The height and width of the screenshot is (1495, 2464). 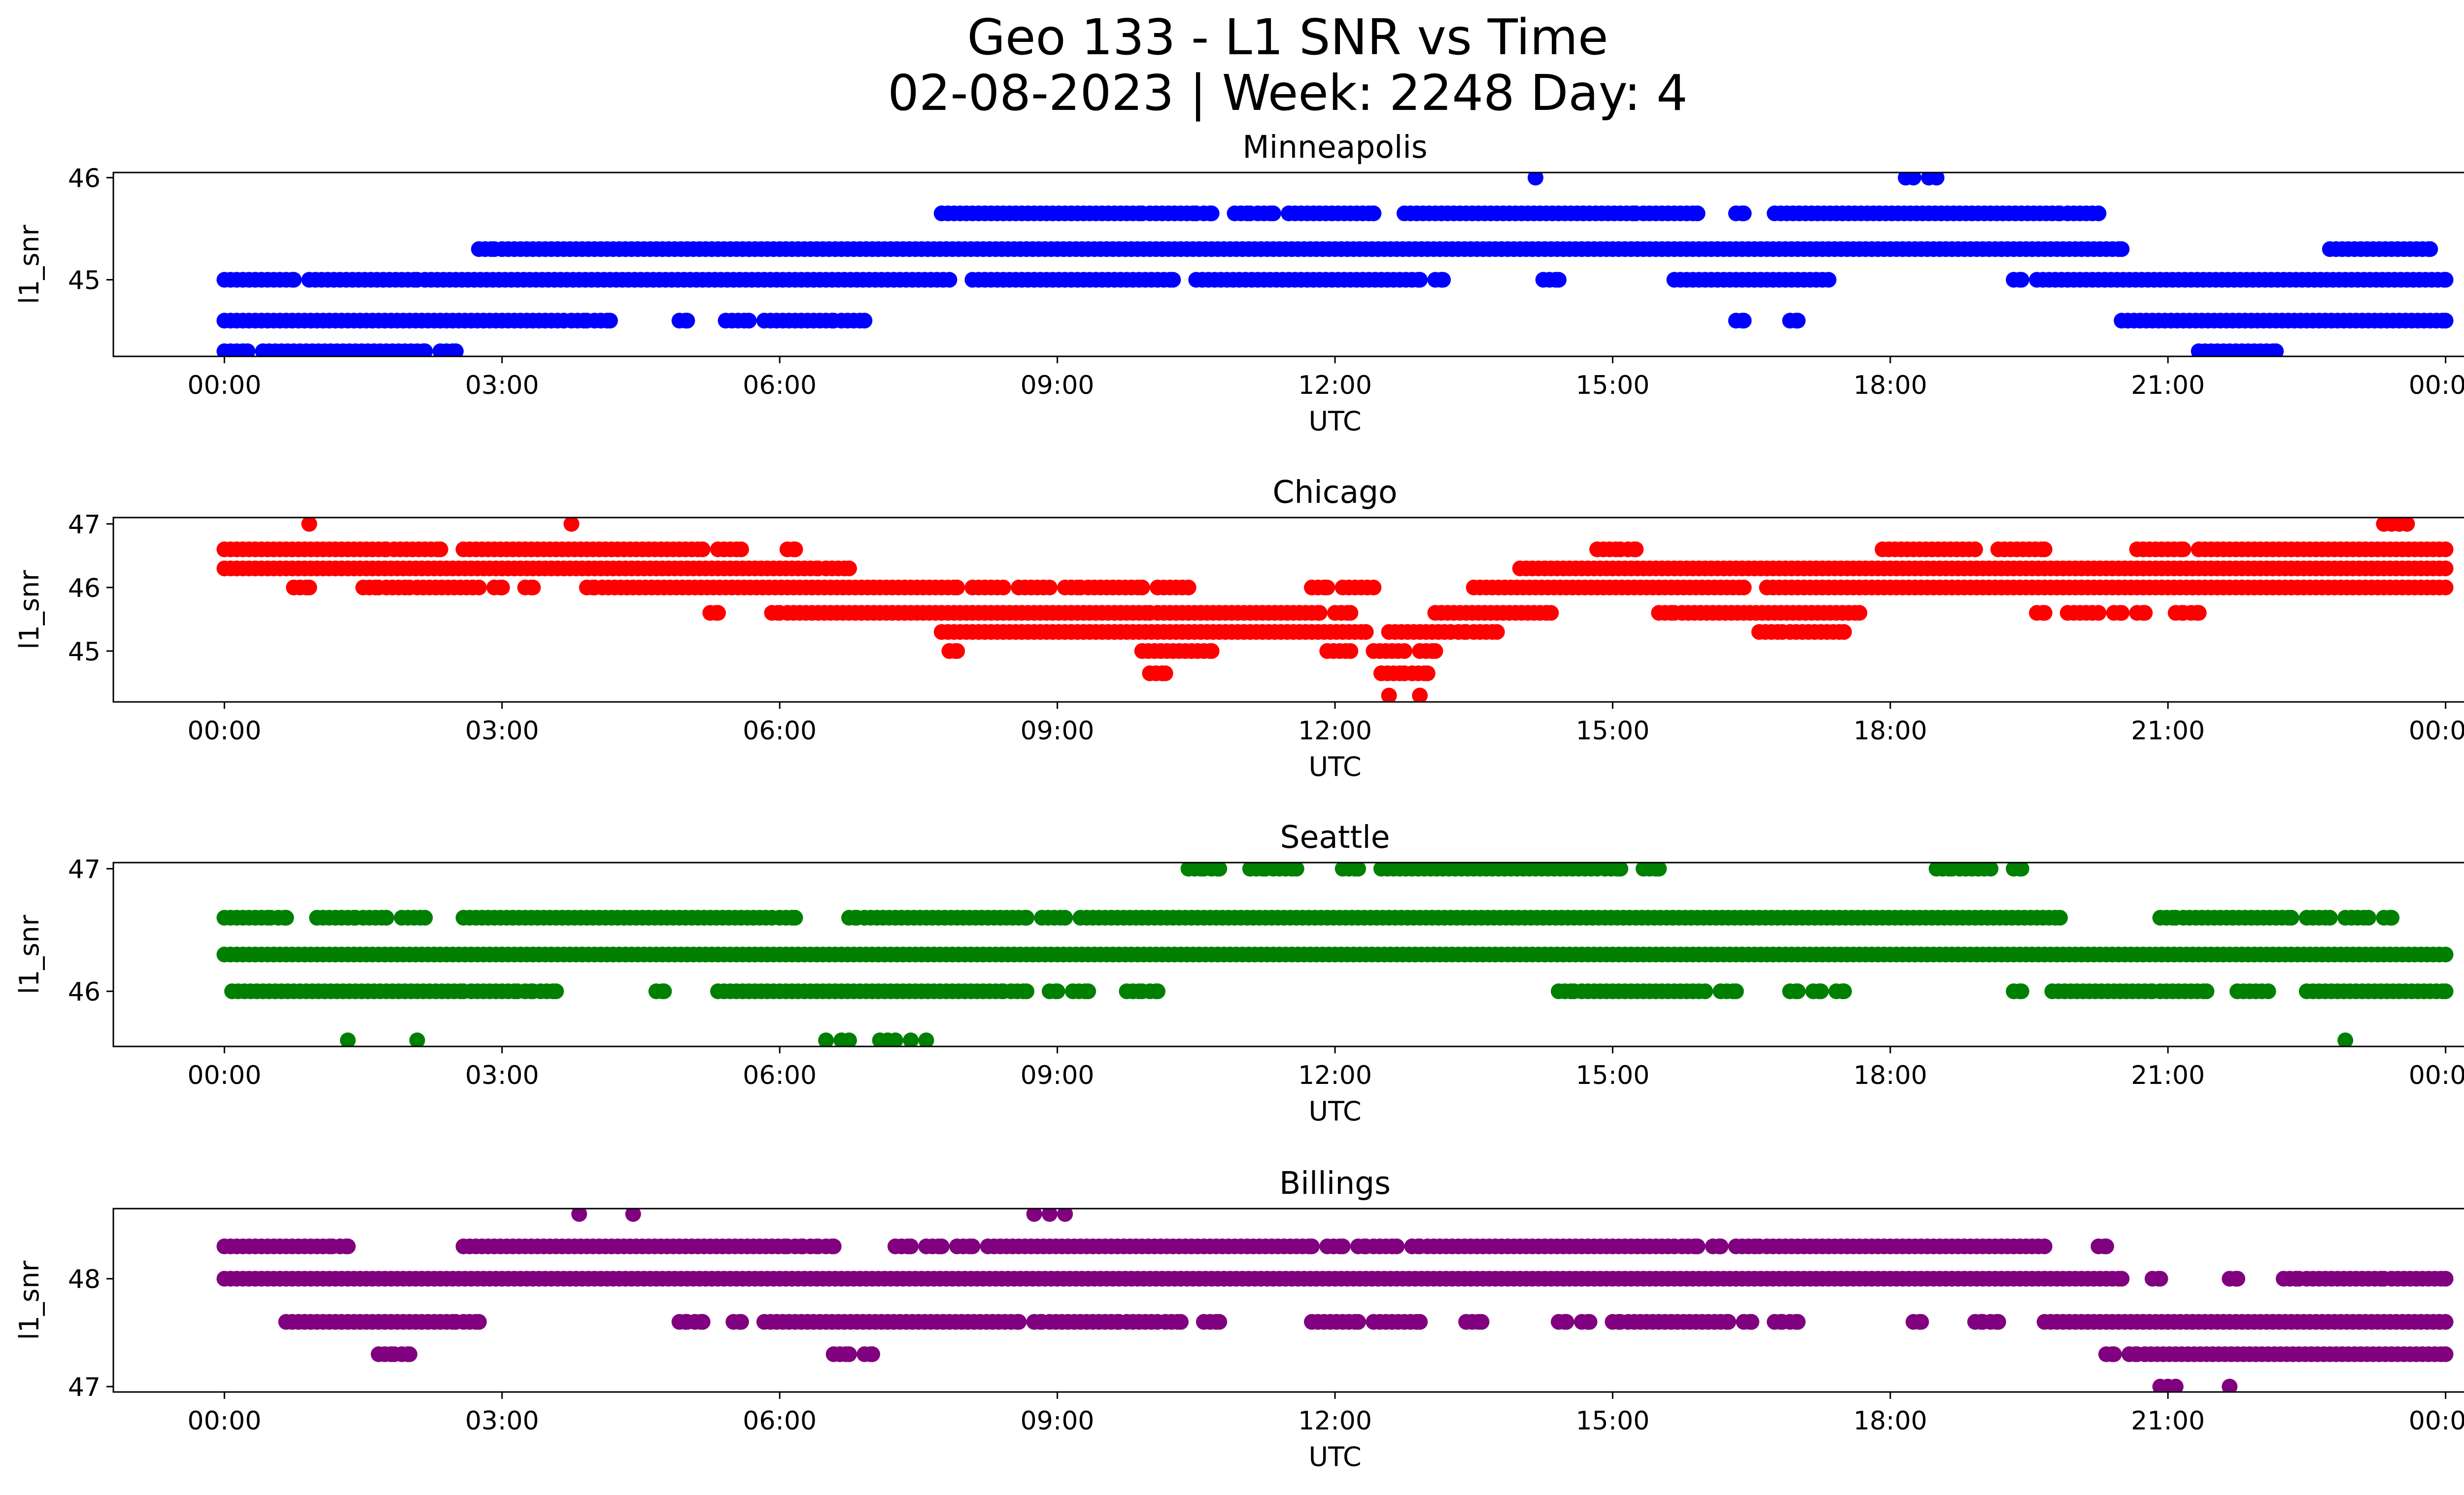 I want to click on data-points, so click(x=1335, y=610).